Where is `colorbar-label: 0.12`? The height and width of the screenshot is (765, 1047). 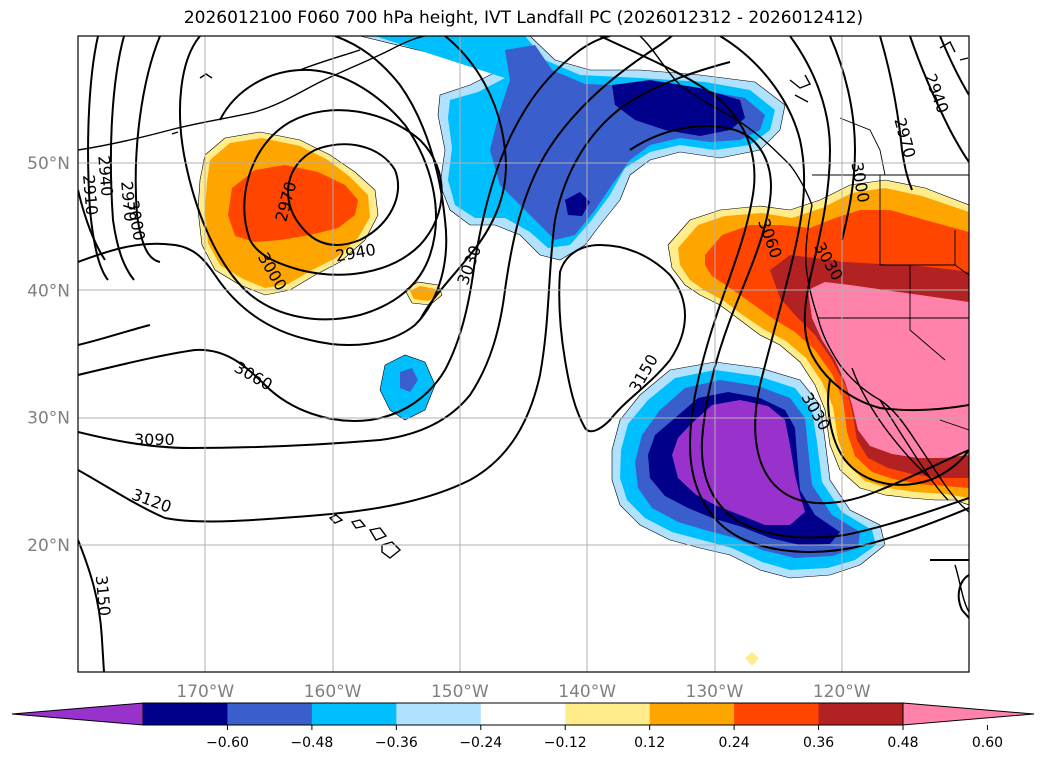
colorbar-label: 0.12 is located at coordinates (649, 743).